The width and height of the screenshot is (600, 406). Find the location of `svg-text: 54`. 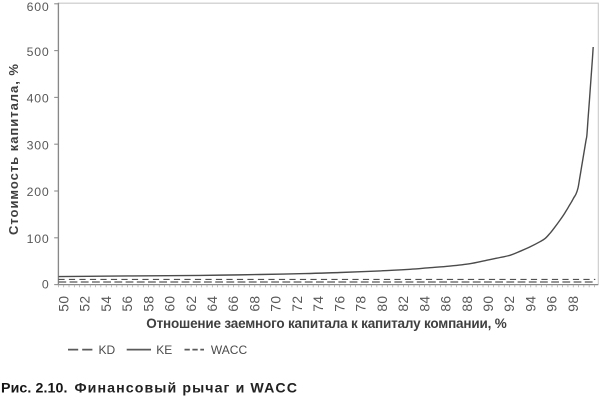

svg-text: 54 is located at coordinates (106, 304).